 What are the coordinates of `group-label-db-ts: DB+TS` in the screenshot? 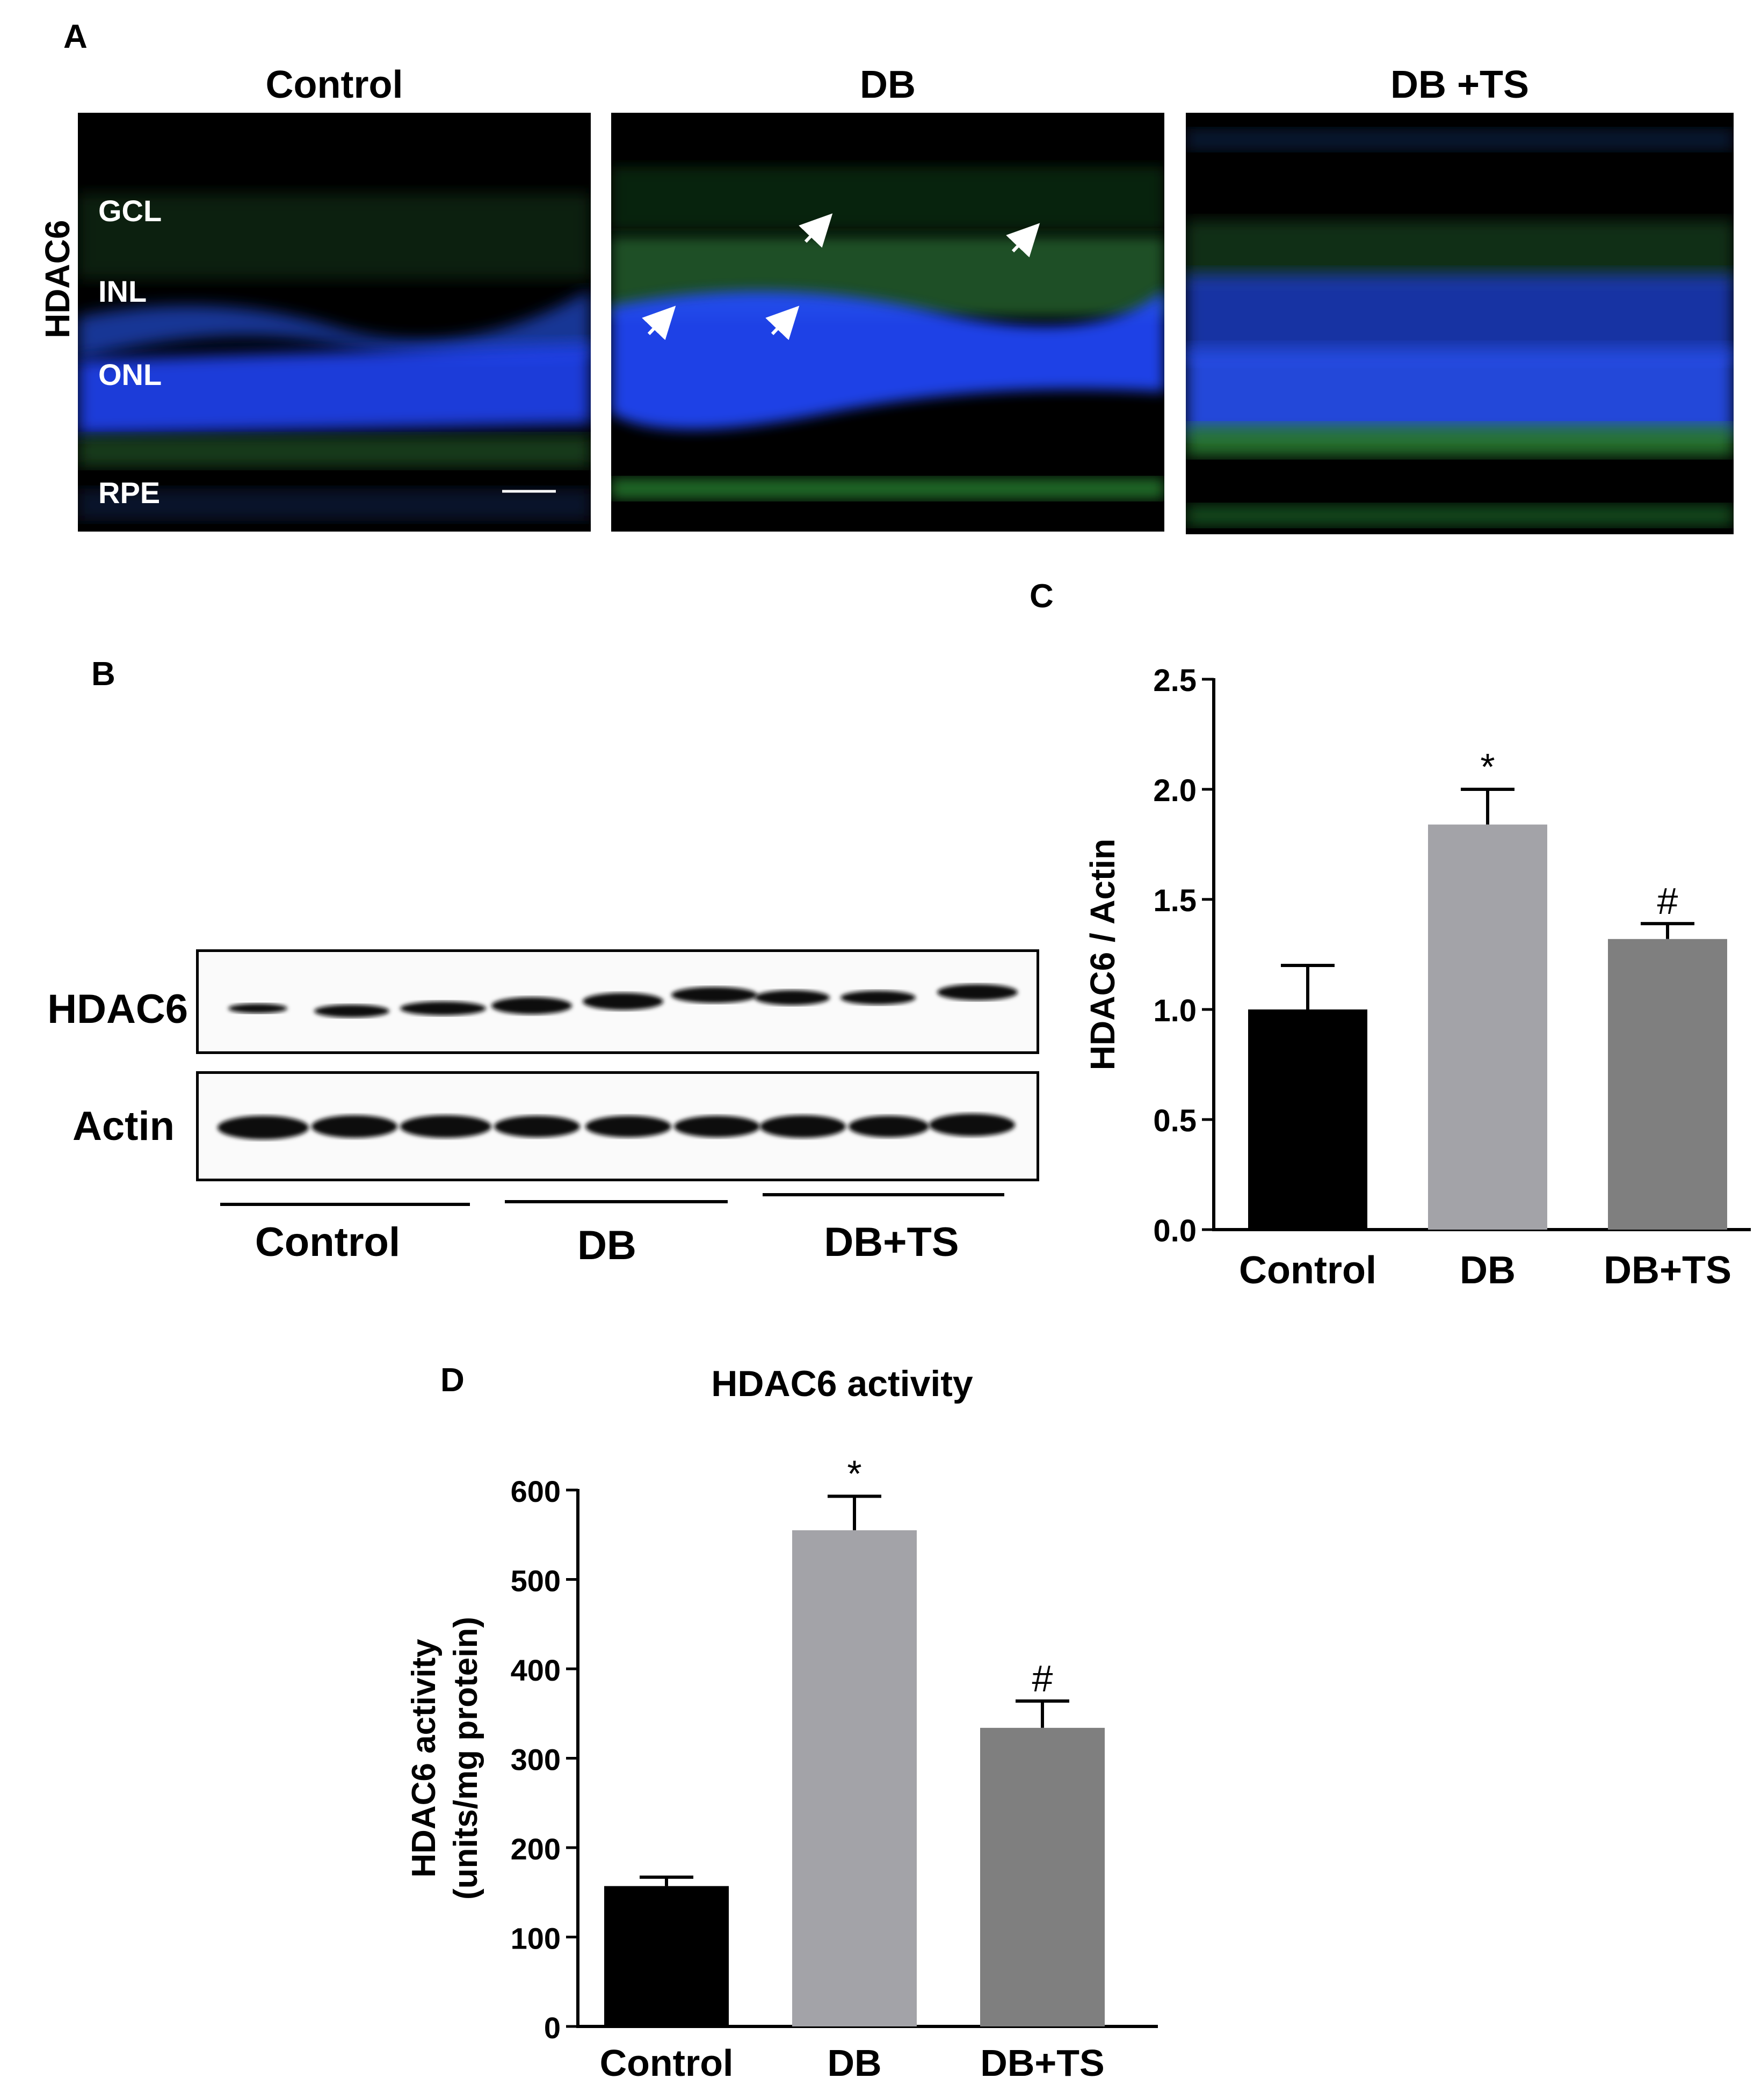 It's located at (891, 1242).